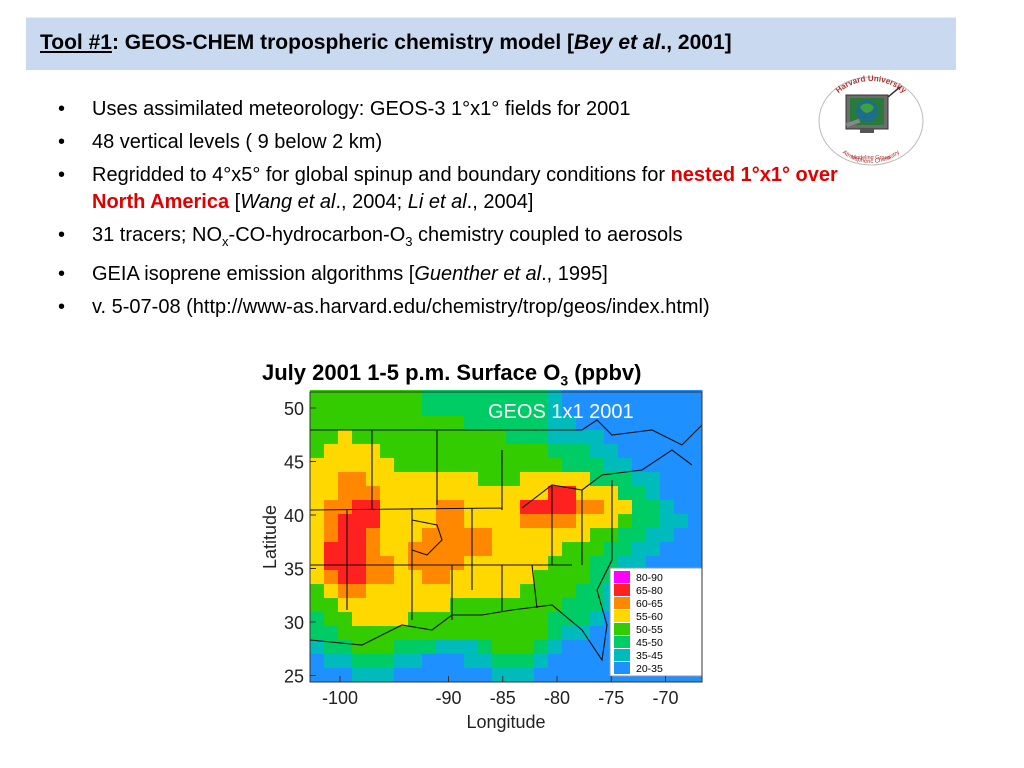  What do you see at coordinates (622, 616) in the screenshot?
I see `legend-swatch` at bounding box center [622, 616].